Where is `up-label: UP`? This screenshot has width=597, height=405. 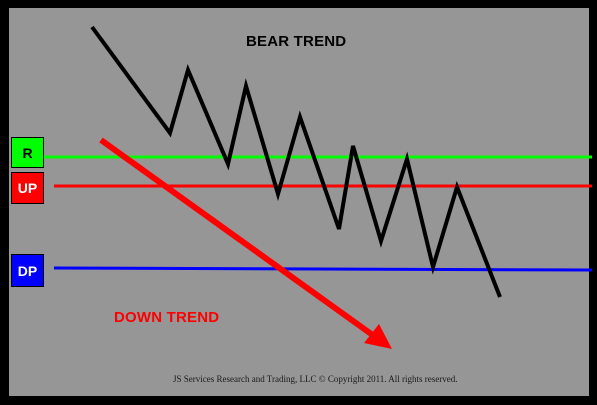 up-label: UP is located at coordinates (27, 188).